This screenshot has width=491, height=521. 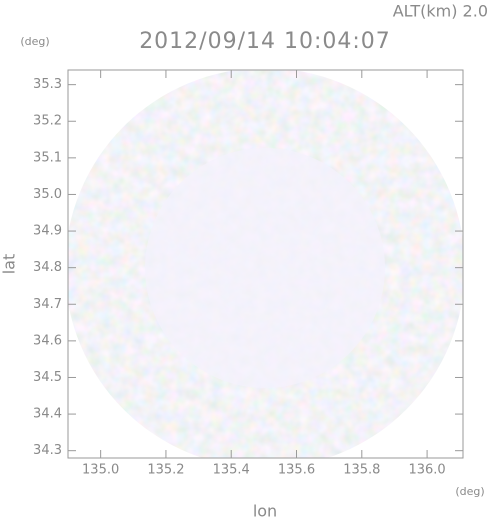 I want to click on x-tick-label: 135.6, so click(x=296, y=470).